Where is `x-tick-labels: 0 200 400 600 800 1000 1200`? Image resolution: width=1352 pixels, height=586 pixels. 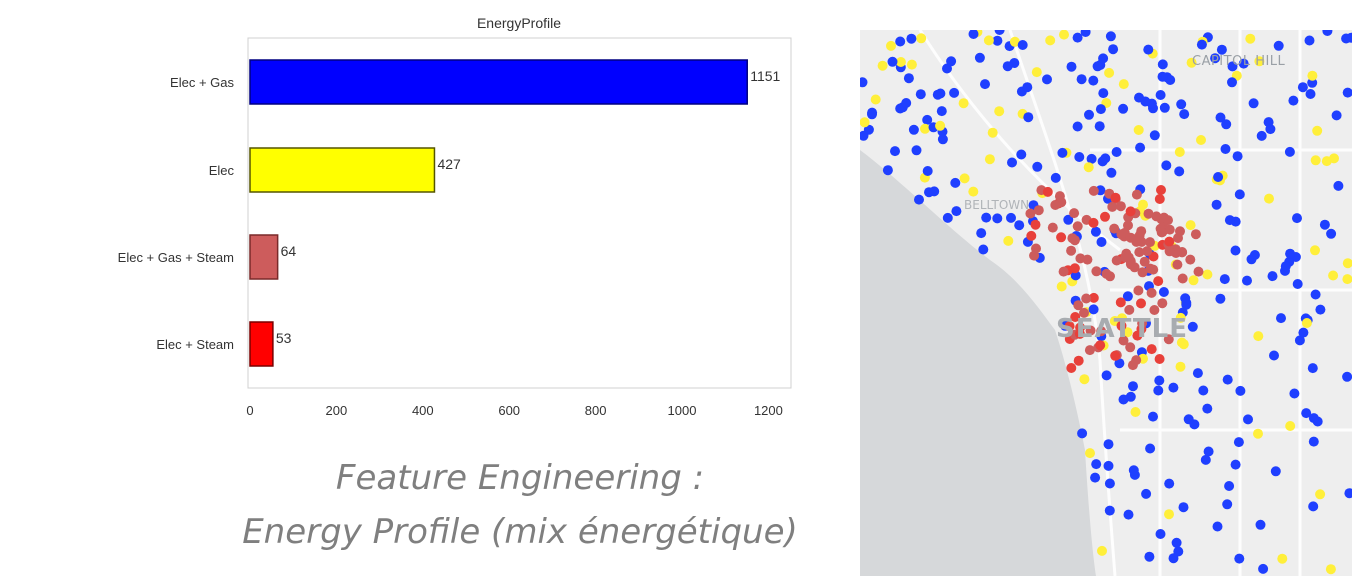
x-tick-labels: 0 200 400 600 800 1000 1200 is located at coordinates (514, 410).